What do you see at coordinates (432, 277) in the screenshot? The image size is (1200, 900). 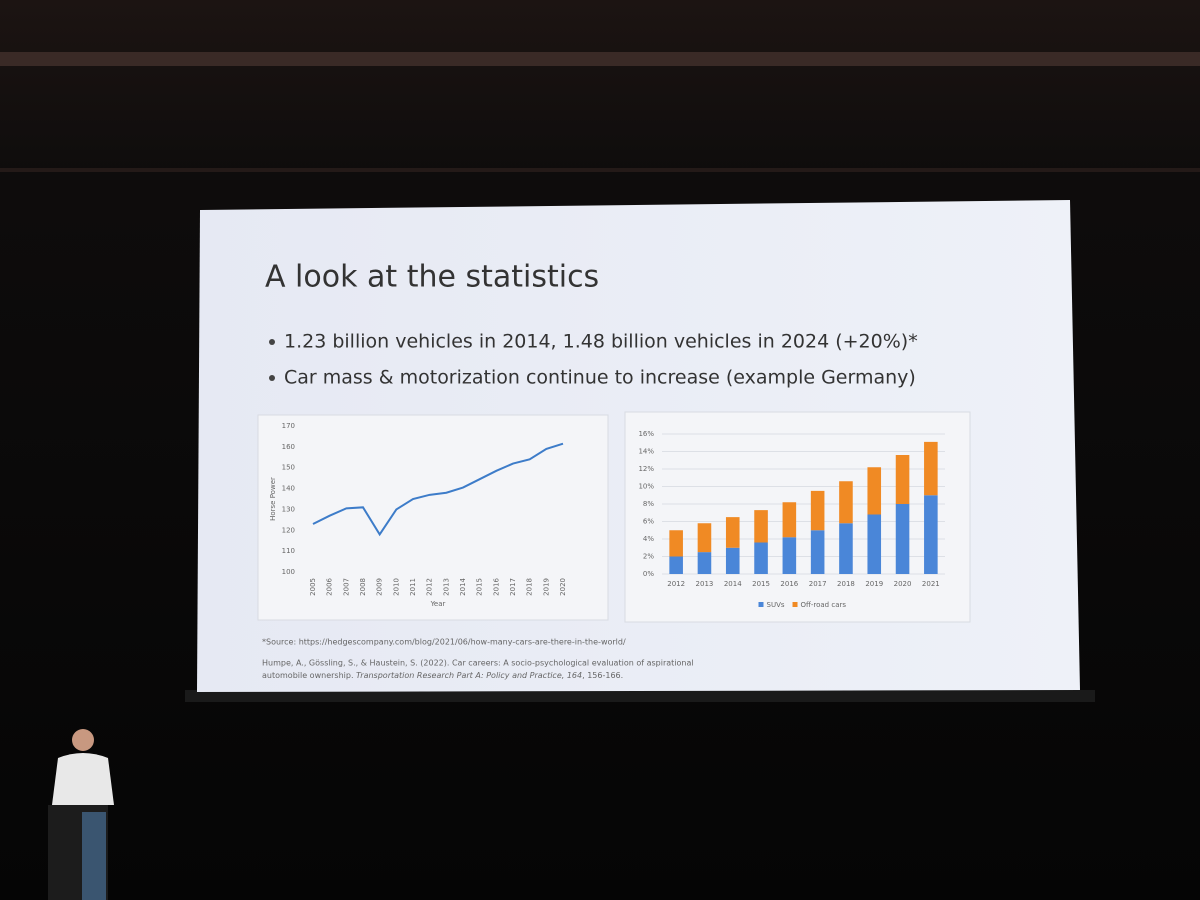 I see `slide-title: A look at the statistics` at bounding box center [432, 277].